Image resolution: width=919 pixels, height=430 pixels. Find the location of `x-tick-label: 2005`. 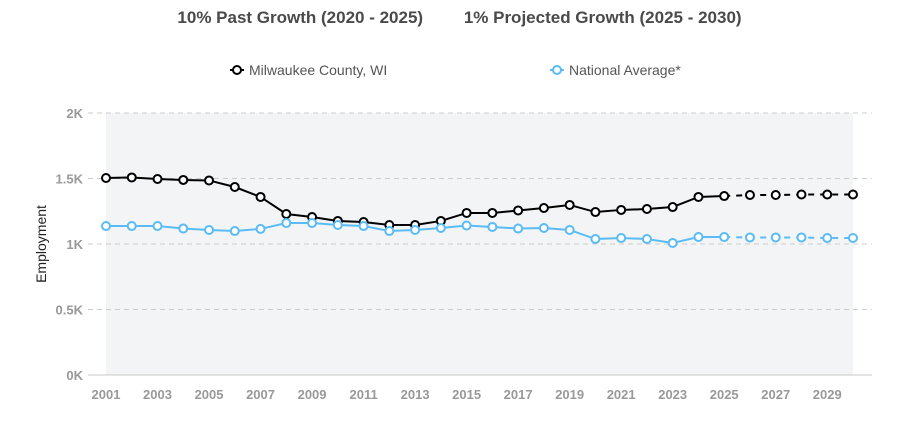

x-tick-label: 2005 is located at coordinates (209, 394).